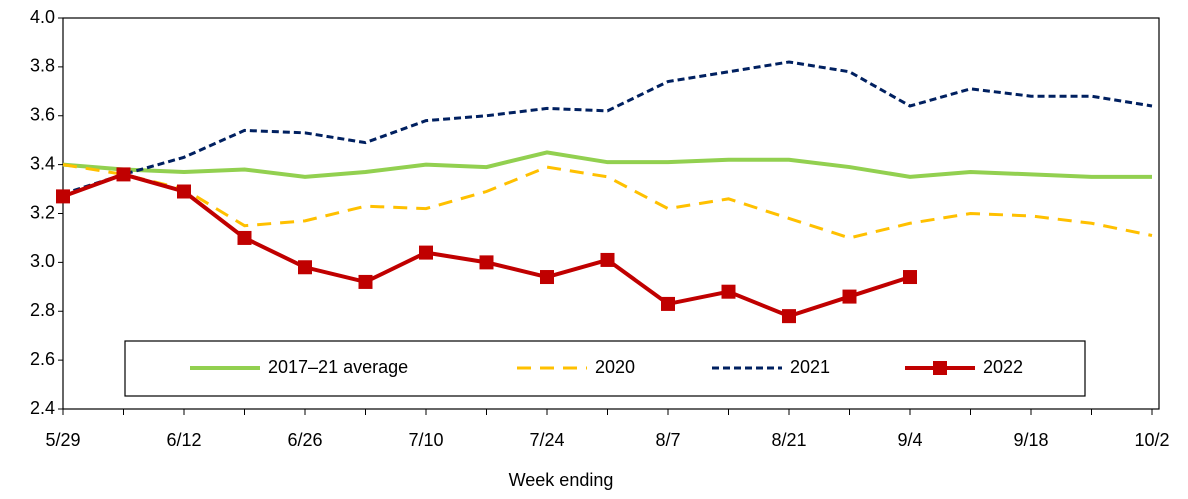 The image size is (1188, 499). Describe the element at coordinates (425, 440) in the screenshot. I see `x-tick-label: 7/10` at that location.